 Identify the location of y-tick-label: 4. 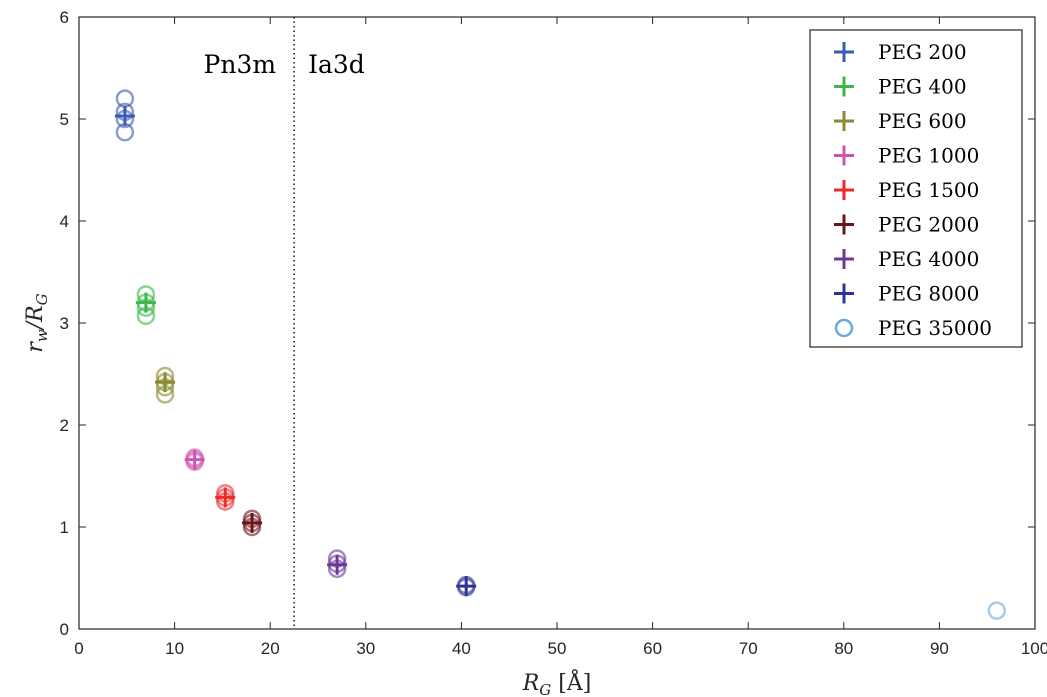
(64, 221).